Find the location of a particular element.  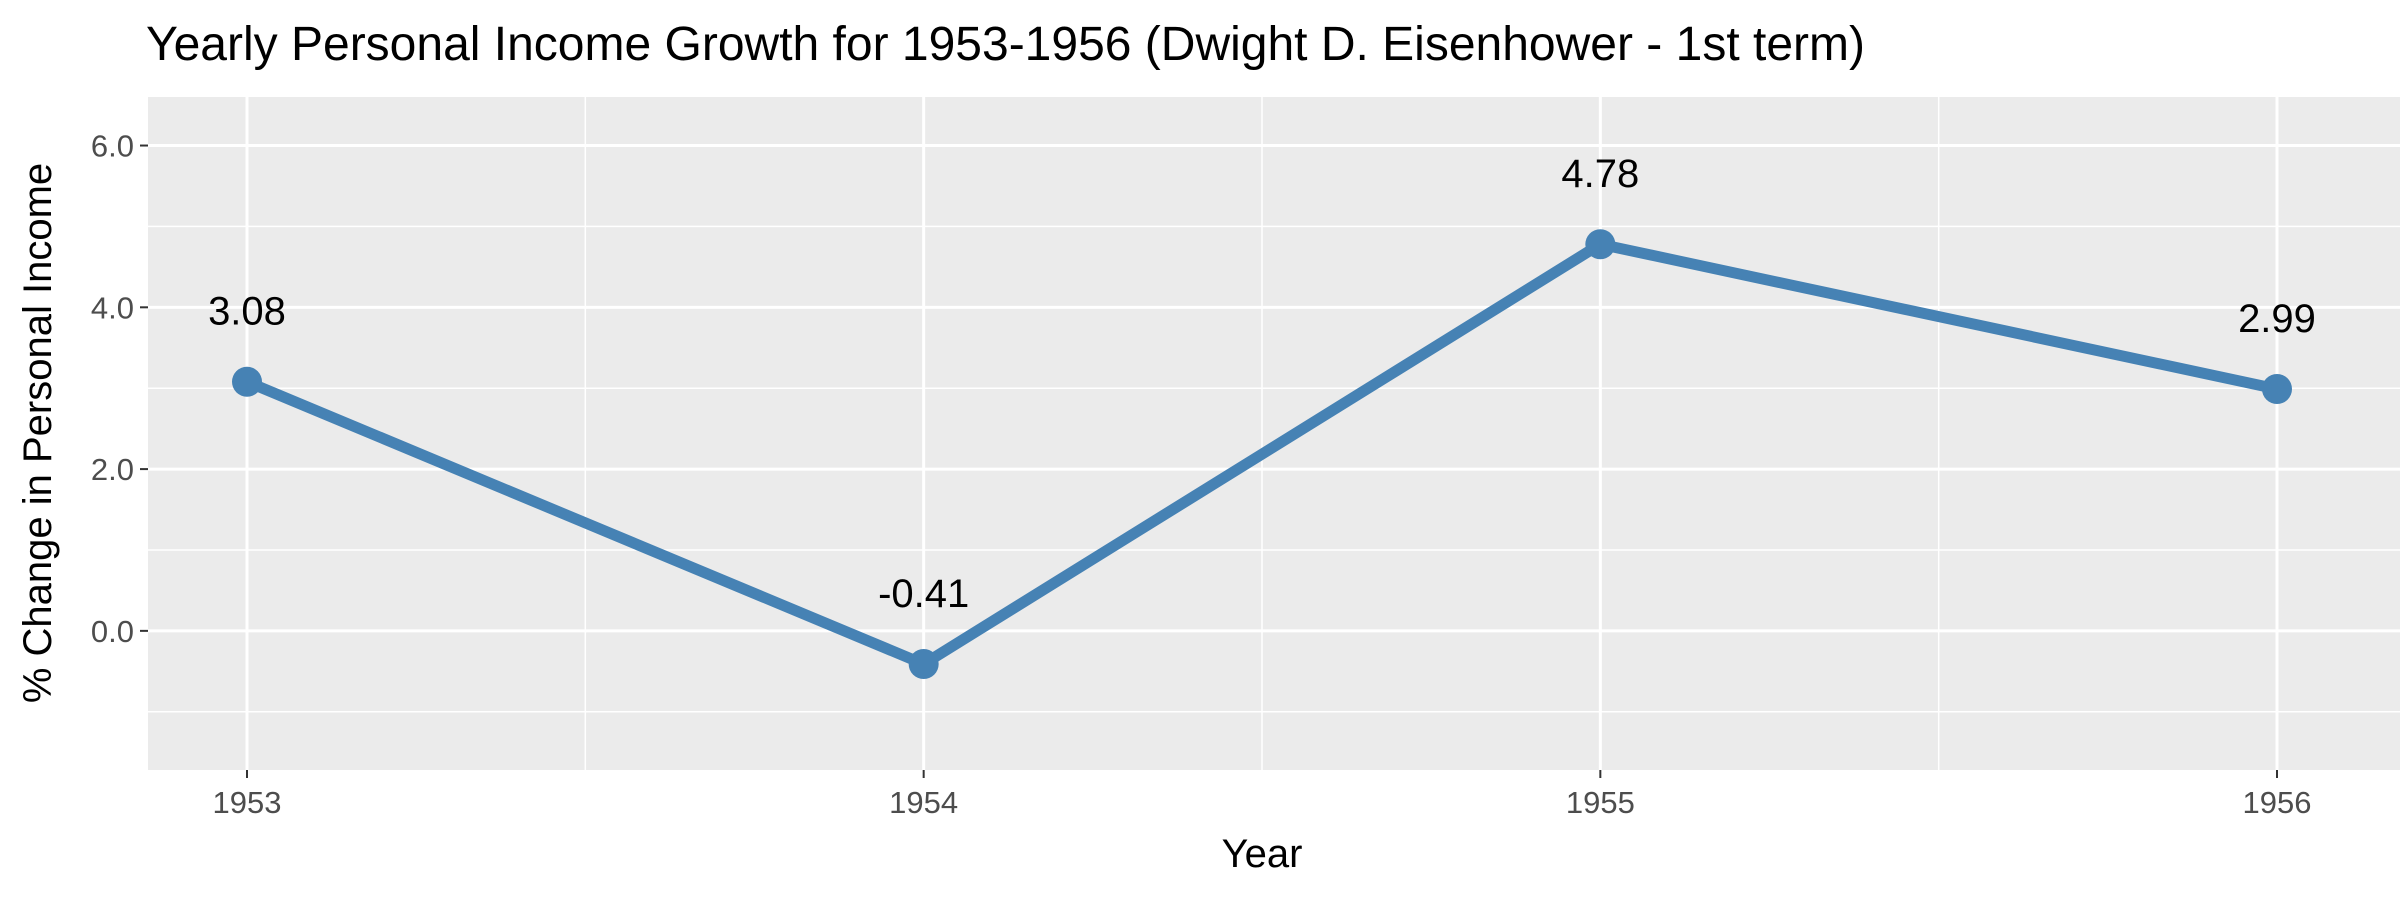

y-tick-label: 2.0 is located at coordinates (112, 469).